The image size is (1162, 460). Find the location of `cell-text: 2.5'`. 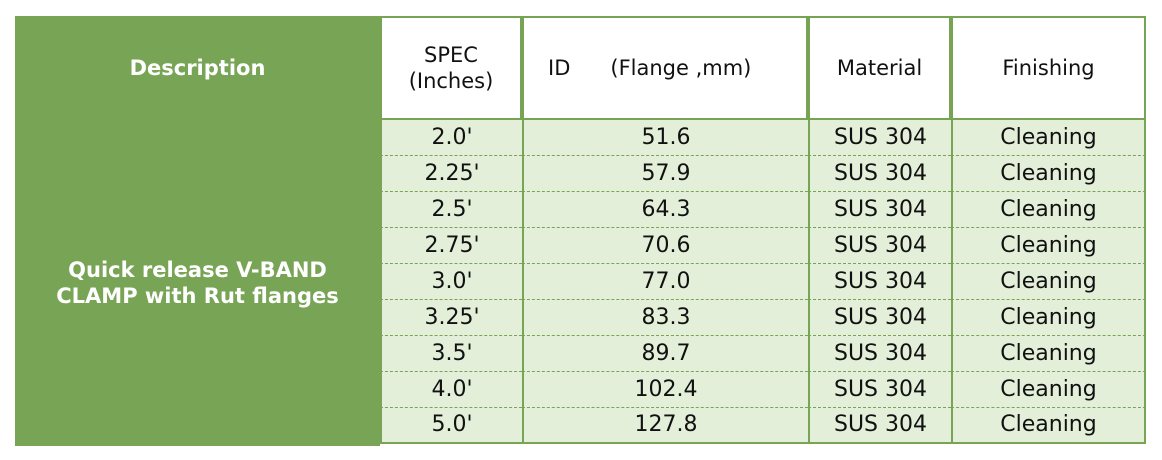

cell-text: 2.5' is located at coordinates (452, 209).